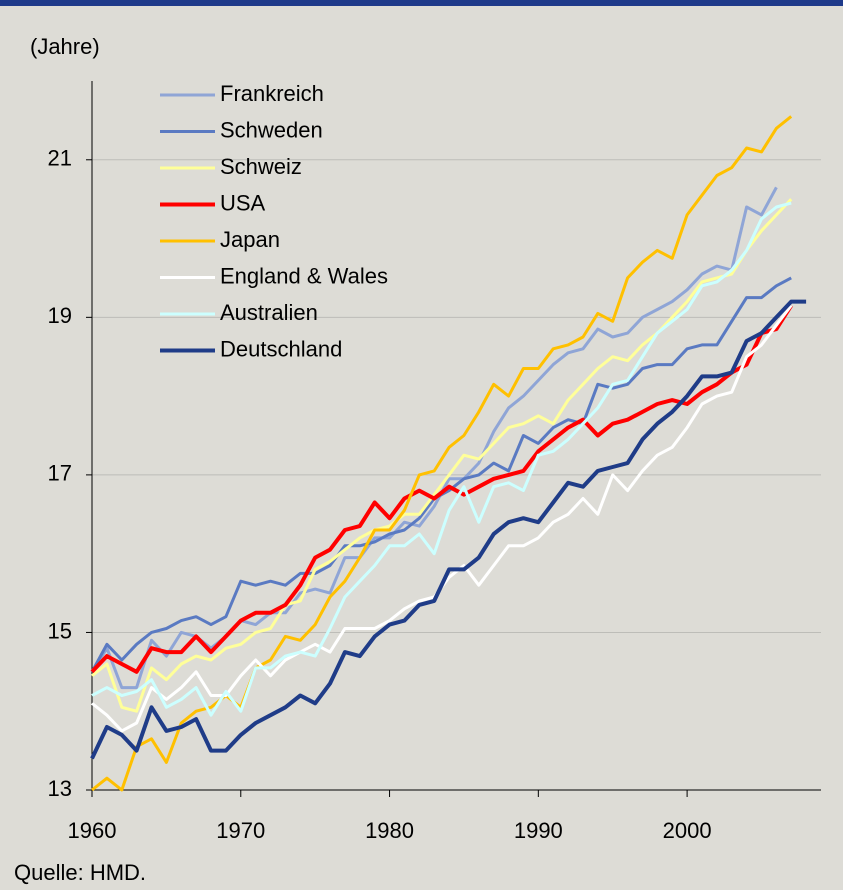 The width and height of the screenshot is (843, 890). Describe the element at coordinates (272, 93) in the screenshot. I see `legend-label: Frankreich` at that location.